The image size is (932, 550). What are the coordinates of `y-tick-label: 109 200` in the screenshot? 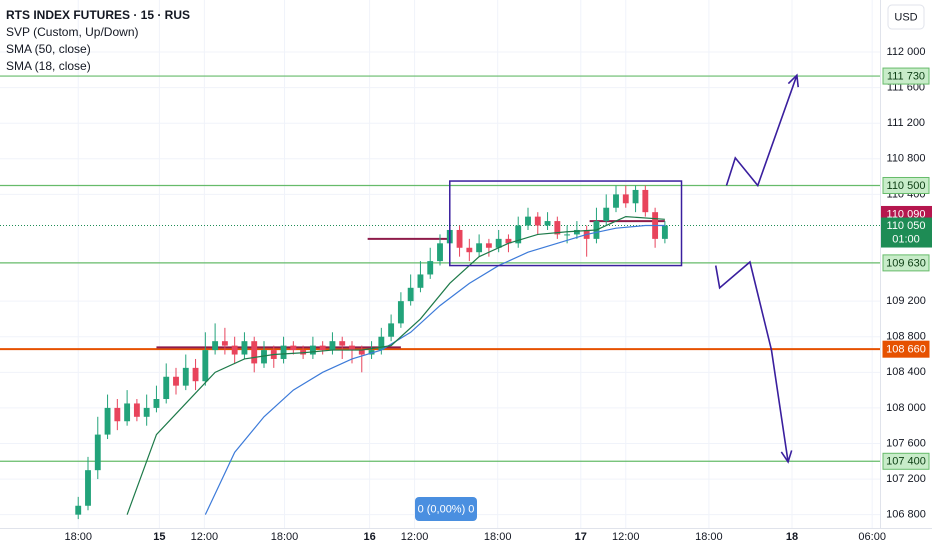 It's located at (906, 301).